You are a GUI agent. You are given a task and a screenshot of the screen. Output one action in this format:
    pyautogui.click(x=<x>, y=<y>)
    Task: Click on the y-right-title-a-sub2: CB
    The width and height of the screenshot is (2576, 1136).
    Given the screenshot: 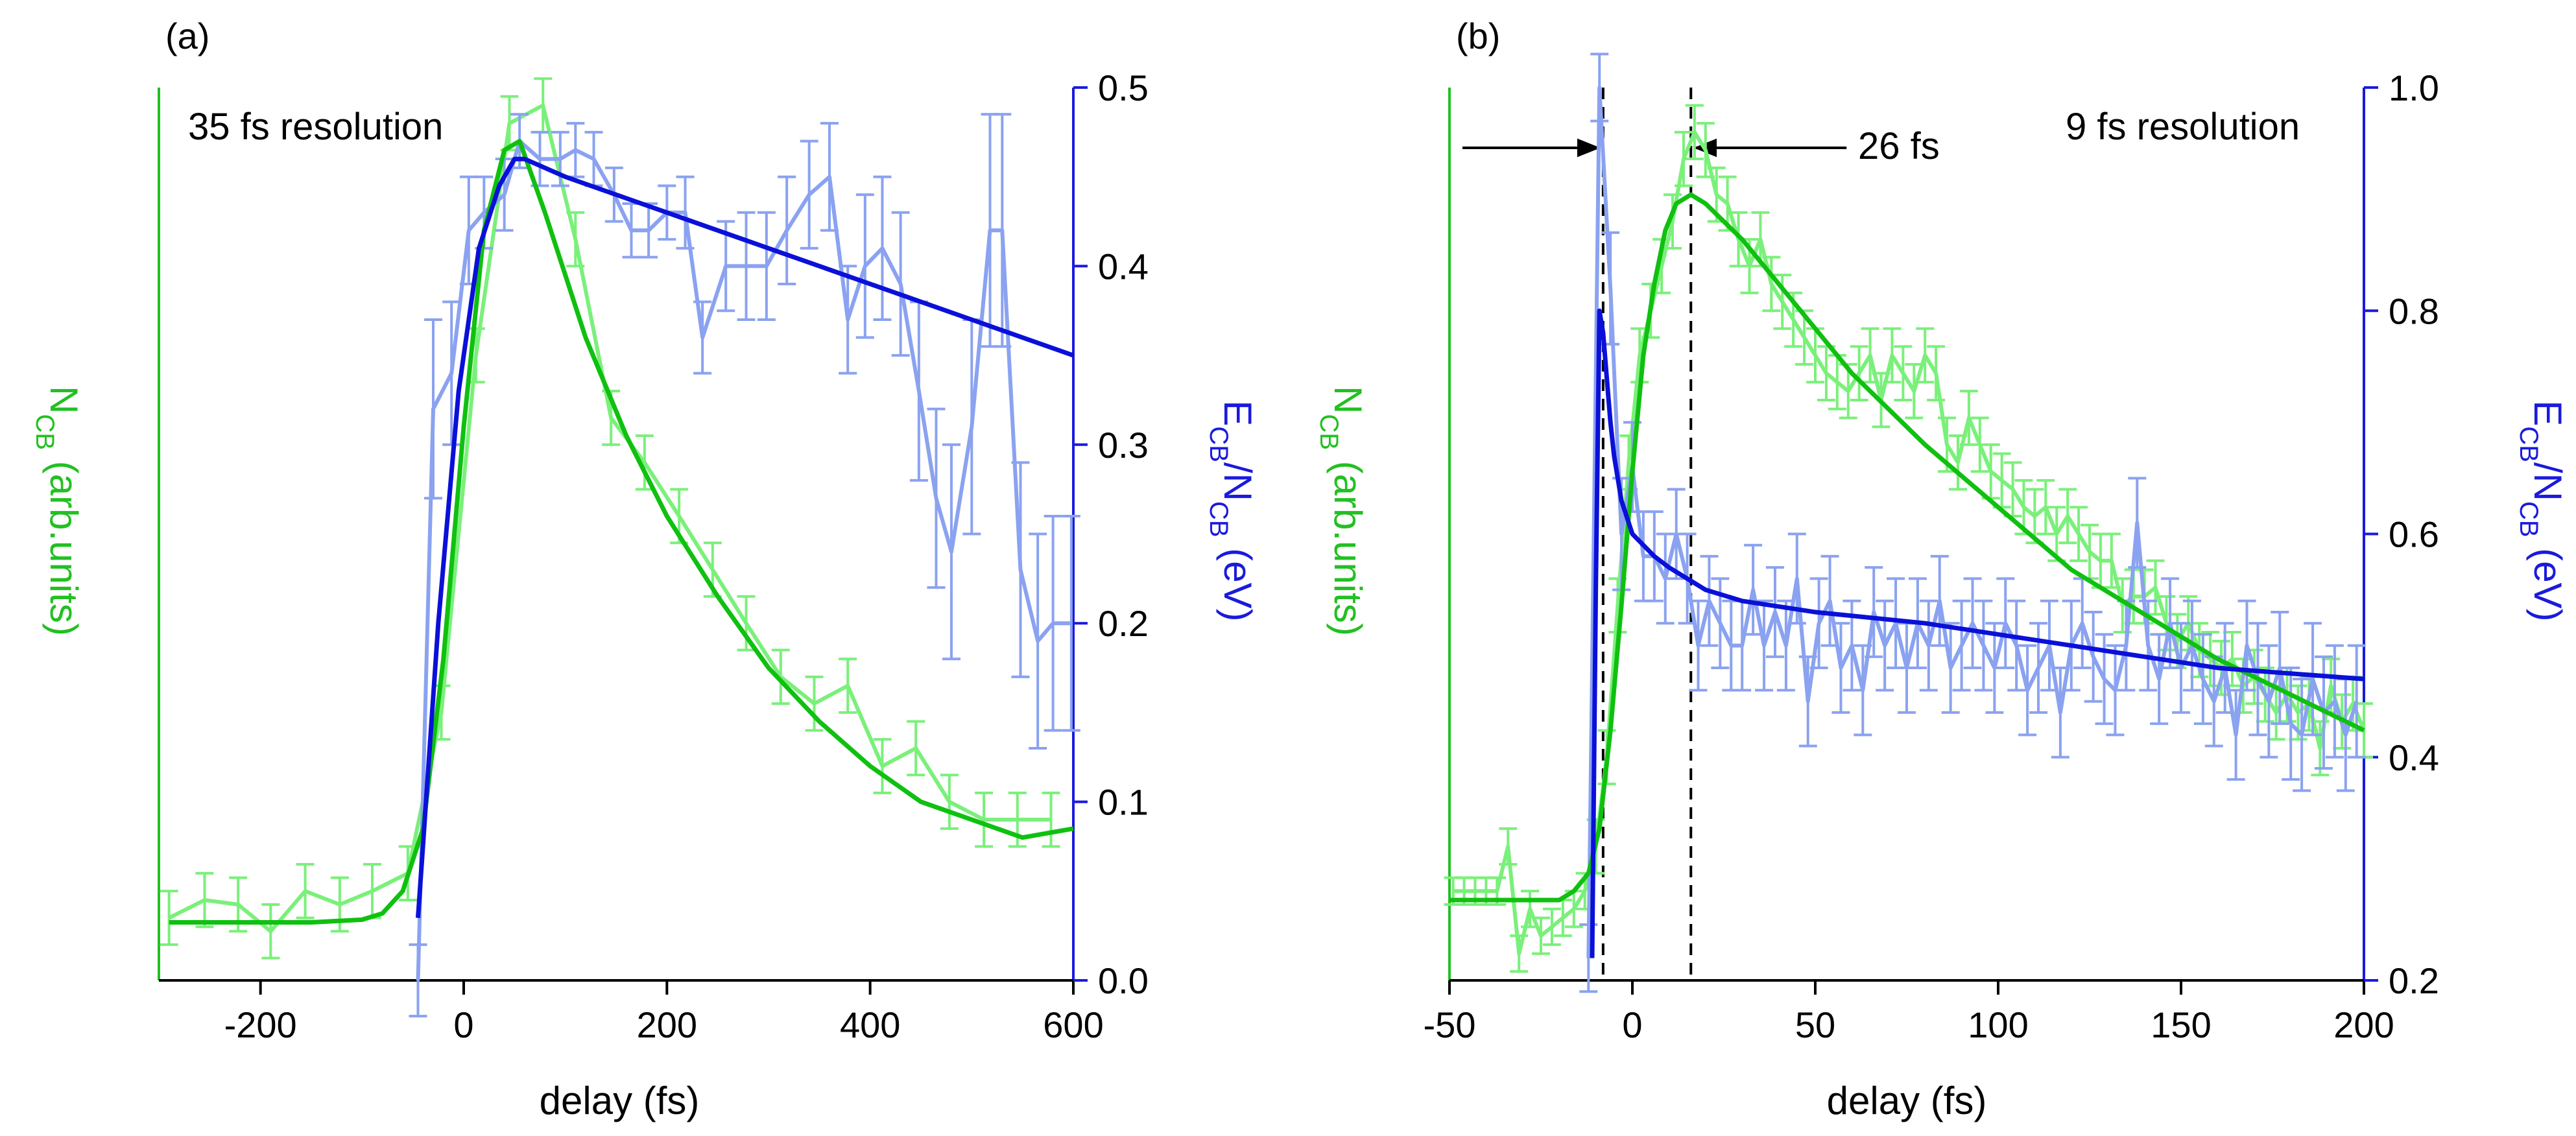 What is the action you would take?
    pyautogui.click(x=1218, y=519)
    